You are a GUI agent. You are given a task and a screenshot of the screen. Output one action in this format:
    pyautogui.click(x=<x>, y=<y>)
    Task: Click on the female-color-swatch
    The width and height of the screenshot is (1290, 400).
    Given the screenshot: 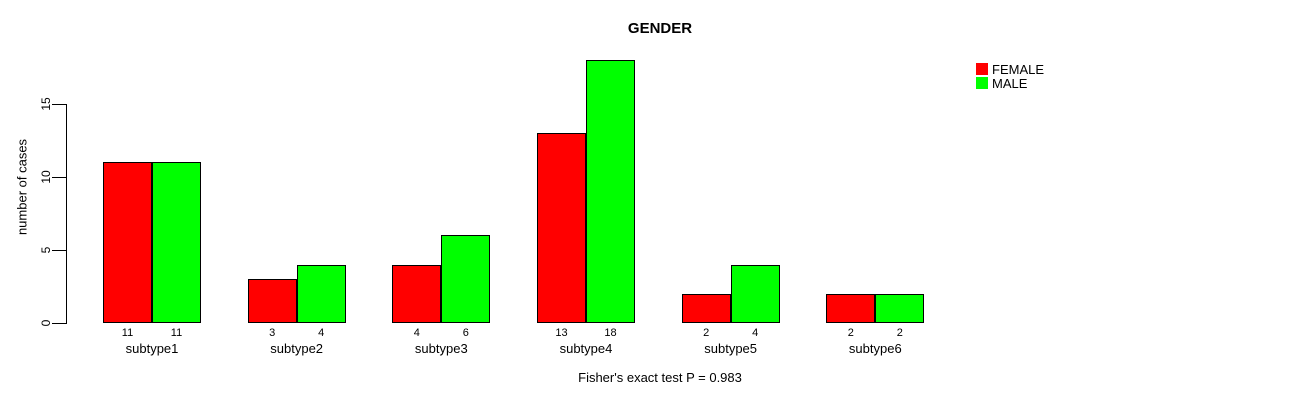 What is the action you would take?
    pyautogui.click(x=982, y=69)
    